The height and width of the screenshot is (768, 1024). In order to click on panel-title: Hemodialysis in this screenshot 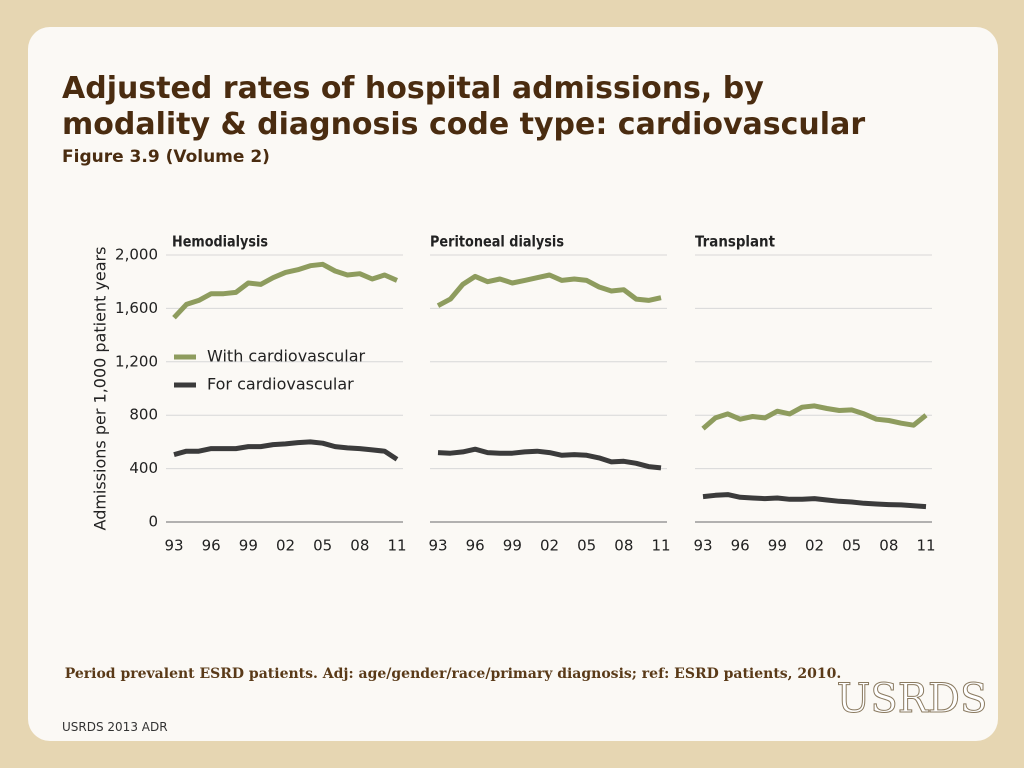, I will do `click(220, 242)`.